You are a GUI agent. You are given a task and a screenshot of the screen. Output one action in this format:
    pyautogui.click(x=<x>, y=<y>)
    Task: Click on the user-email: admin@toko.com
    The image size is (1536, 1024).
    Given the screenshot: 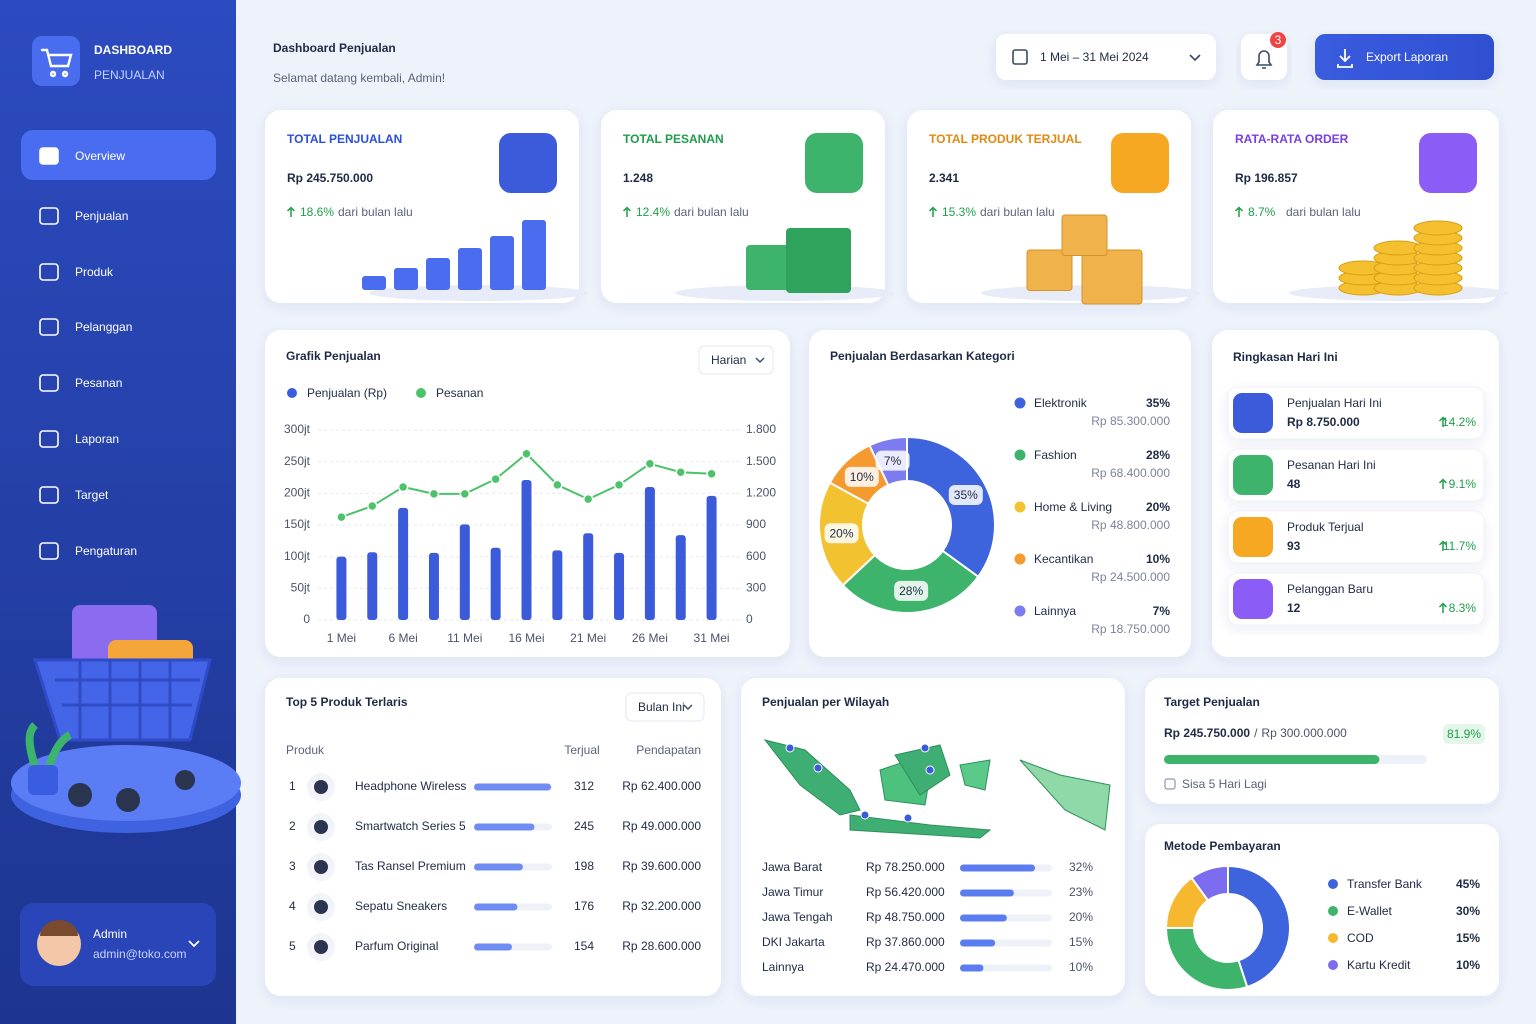 What is the action you would take?
    pyautogui.click(x=140, y=954)
    